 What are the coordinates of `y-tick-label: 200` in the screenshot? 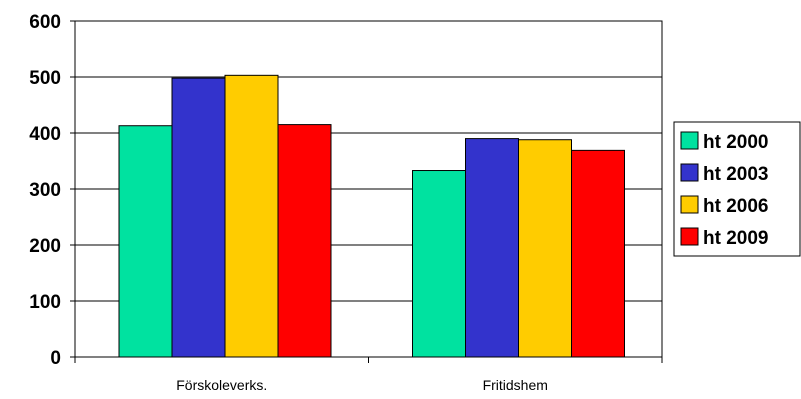 It's located at (45, 246).